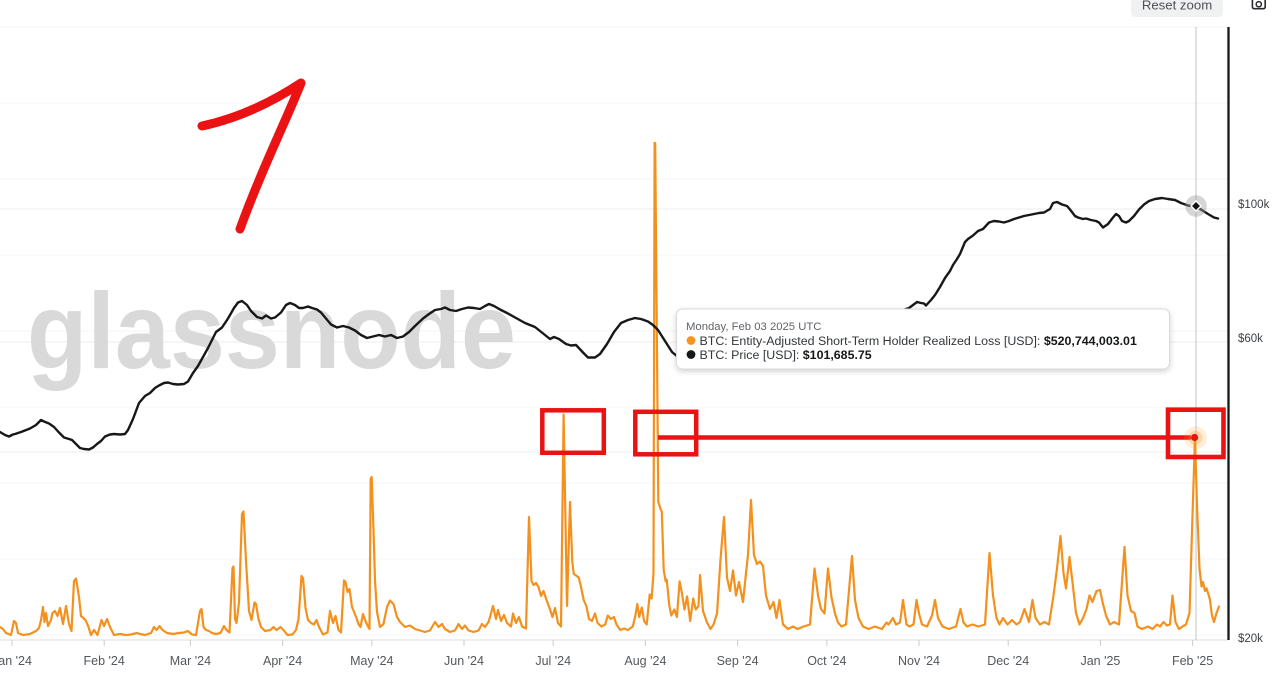 The height and width of the screenshot is (689, 1280). I want to click on svg-text: Sep '24, so click(738, 661).